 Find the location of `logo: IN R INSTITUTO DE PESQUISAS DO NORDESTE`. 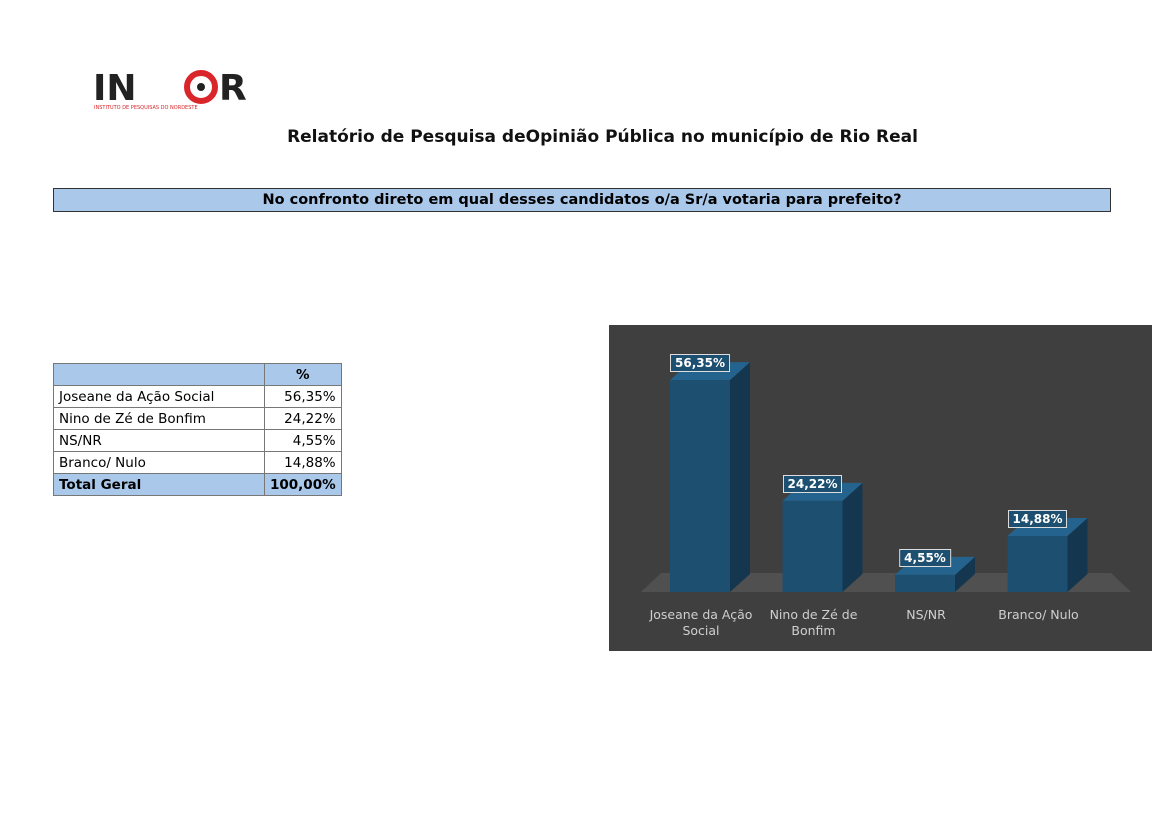

logo: IN R INSTITUTO DE PESQUISAS DO NORDESTE is located at coordinates (178, 90).